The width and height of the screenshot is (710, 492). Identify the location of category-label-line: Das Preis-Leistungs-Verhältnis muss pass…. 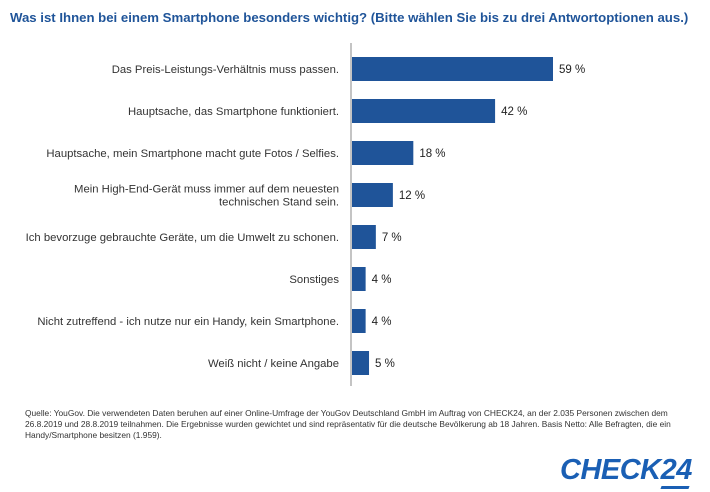
(225, 70).